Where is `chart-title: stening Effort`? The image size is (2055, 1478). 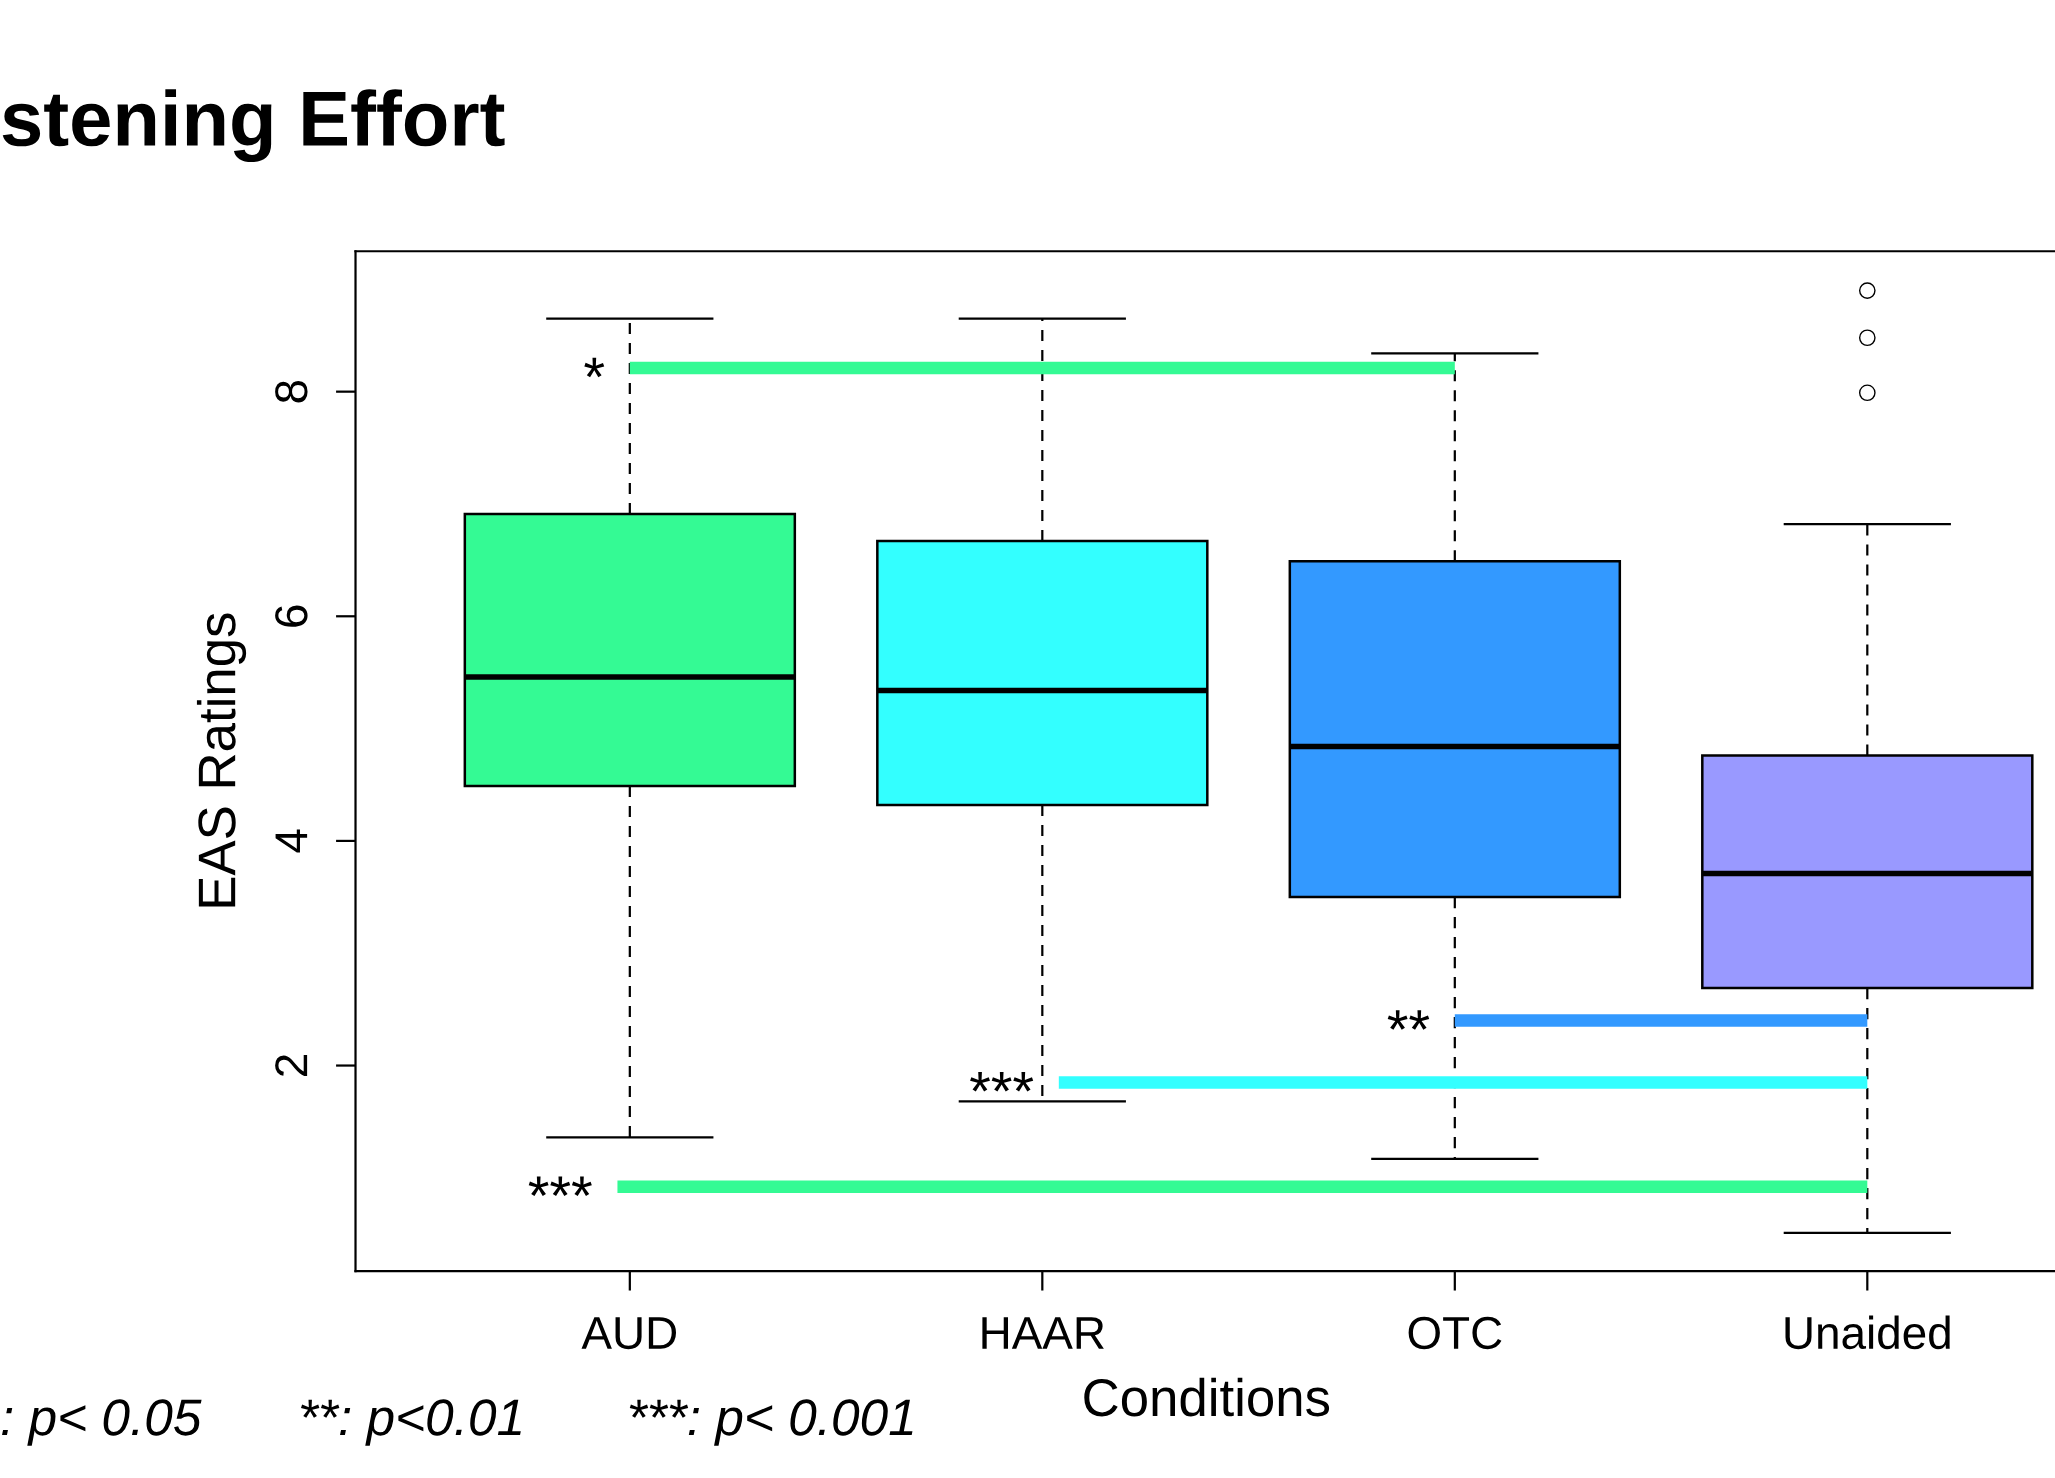
chart-title: stening Effort is located at coordinates (253, 126).